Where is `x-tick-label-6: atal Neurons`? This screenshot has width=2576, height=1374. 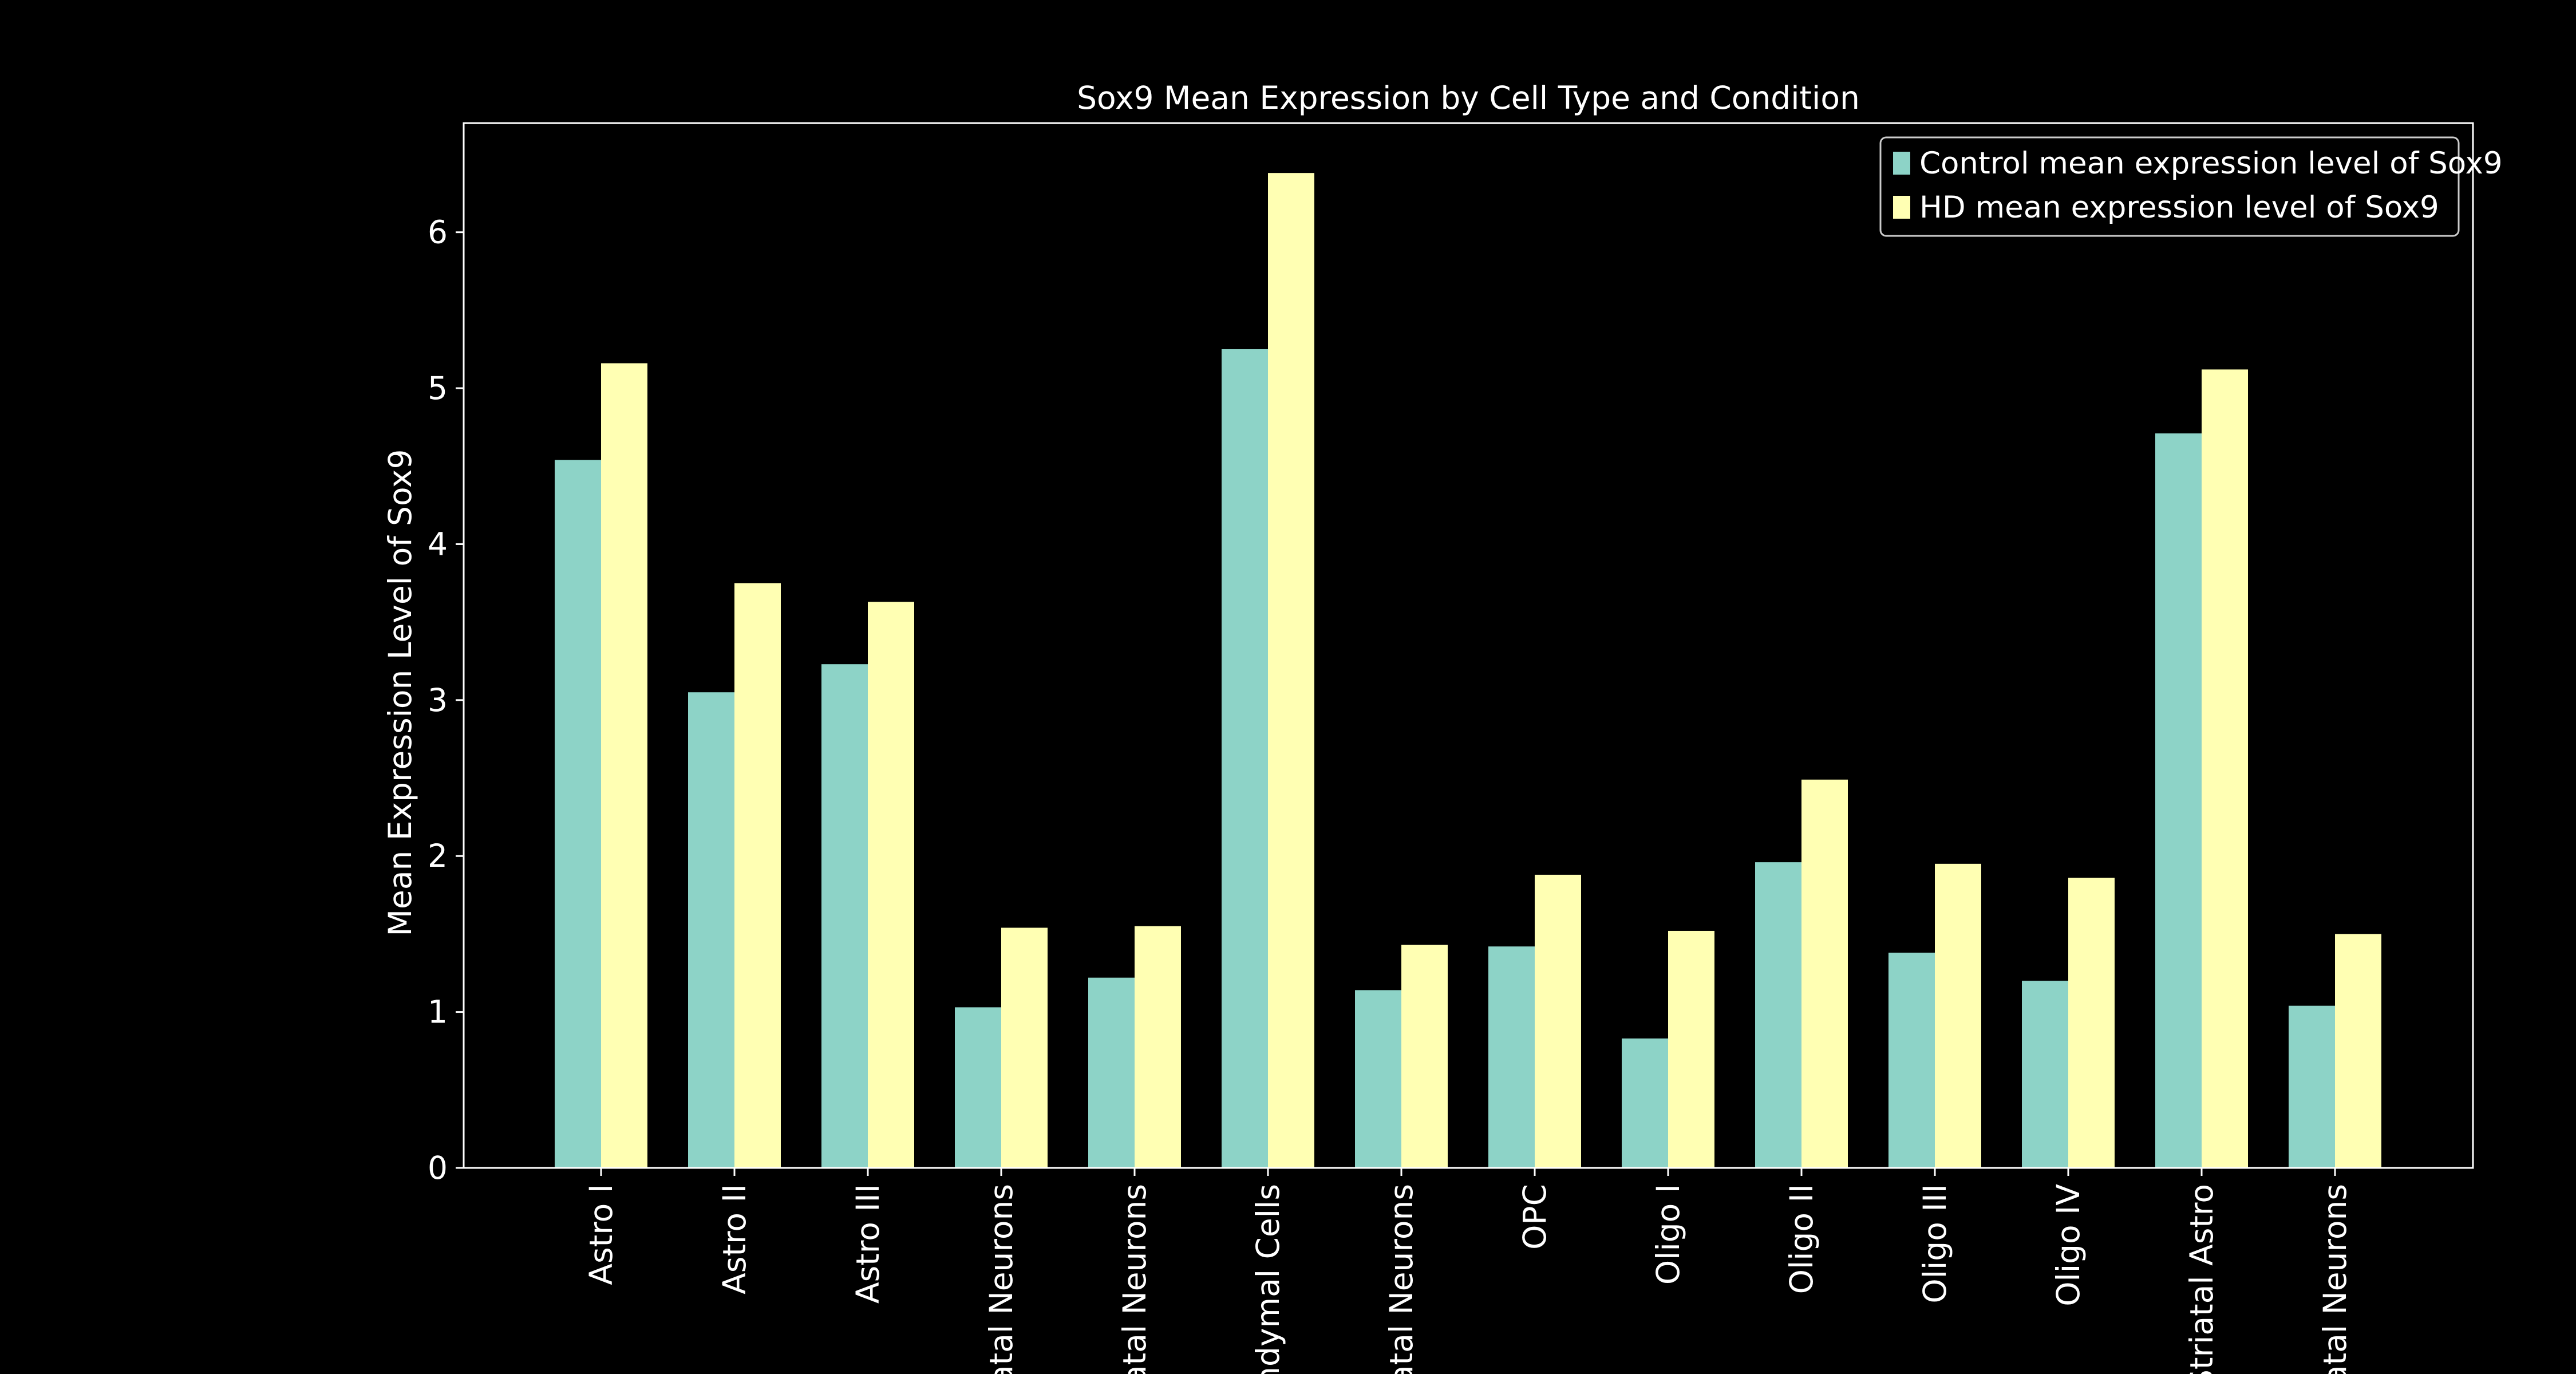 x-tick-label-6: atal Neurons is located at coordinates (1401, 1279).